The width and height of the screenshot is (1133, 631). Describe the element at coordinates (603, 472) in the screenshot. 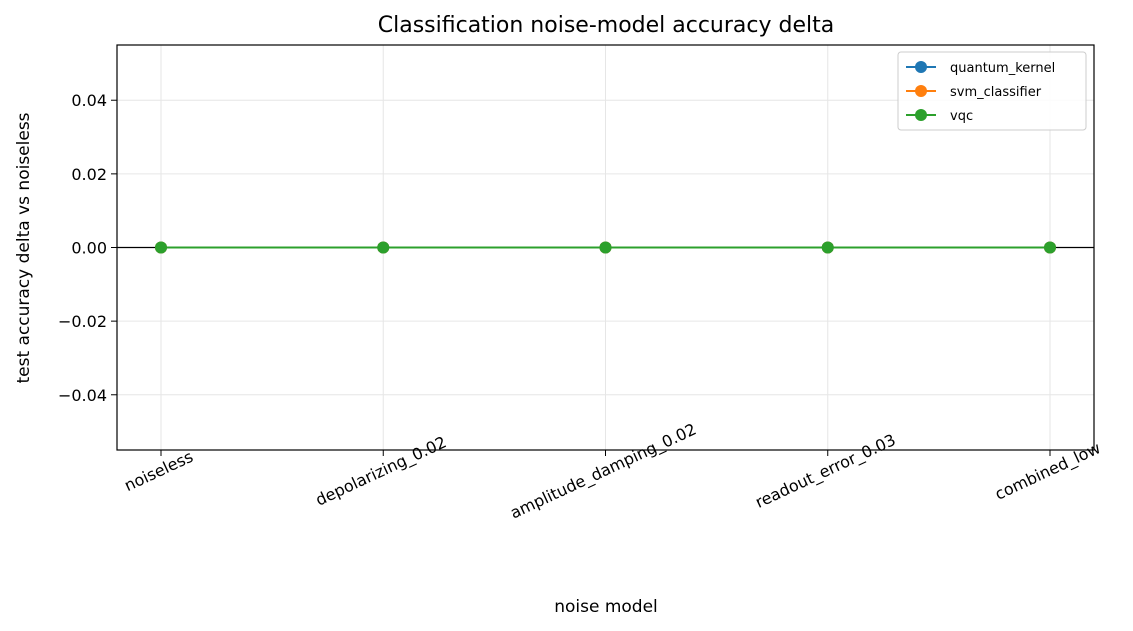

I see `x-tick-label: amplitude_damping_0.02` at that location.